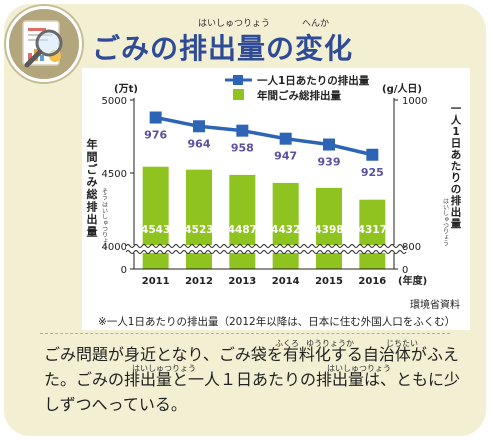  I want to click on right-axis-title-char: あ, so click(456, 154).